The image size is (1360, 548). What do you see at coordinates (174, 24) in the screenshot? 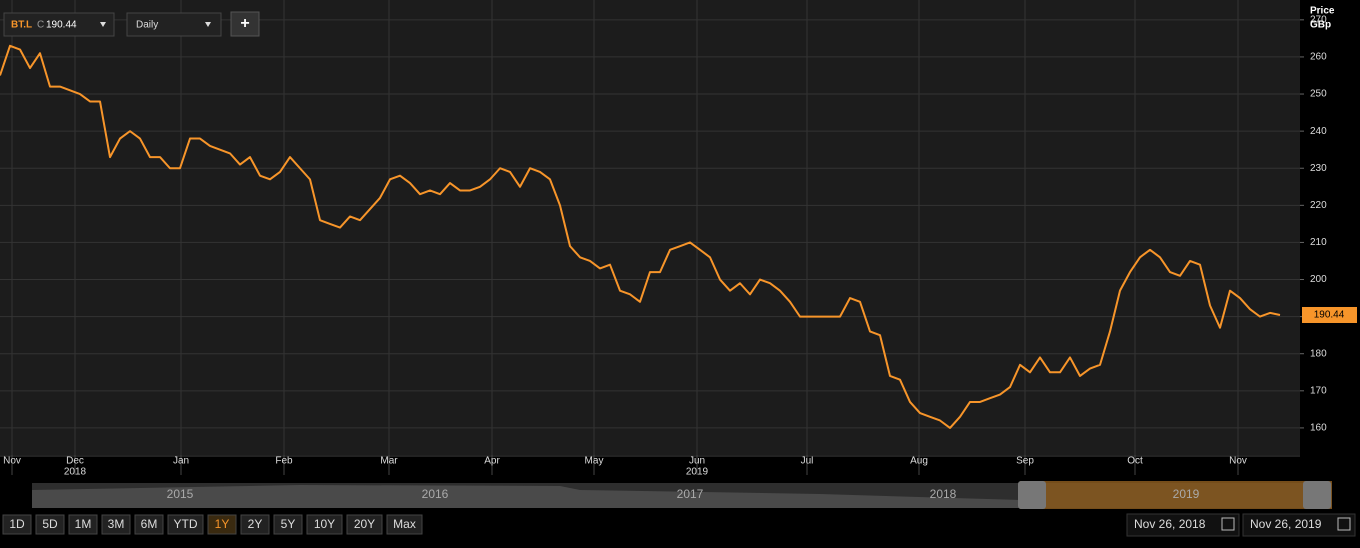
I see `interval-box` at bounding box center [174, 24].